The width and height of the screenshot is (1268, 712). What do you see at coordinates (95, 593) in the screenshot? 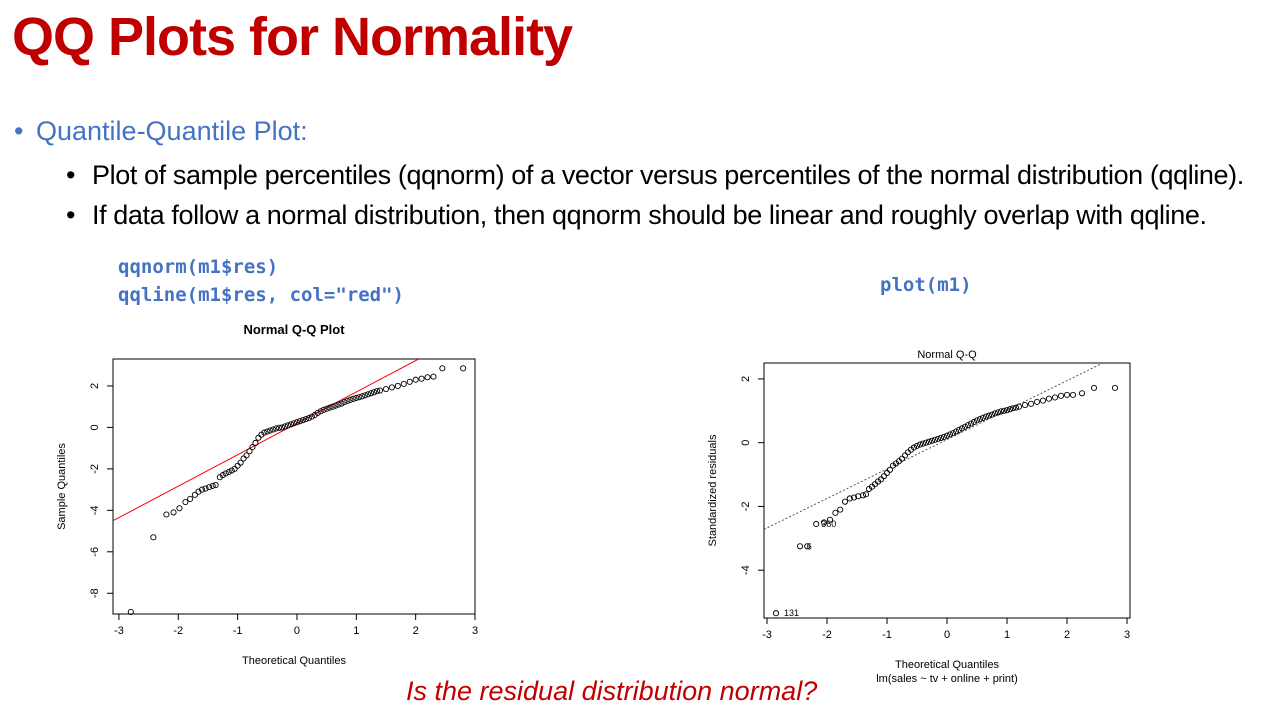
I see `y-tick-label: -8` at bounding box center [95, 593].